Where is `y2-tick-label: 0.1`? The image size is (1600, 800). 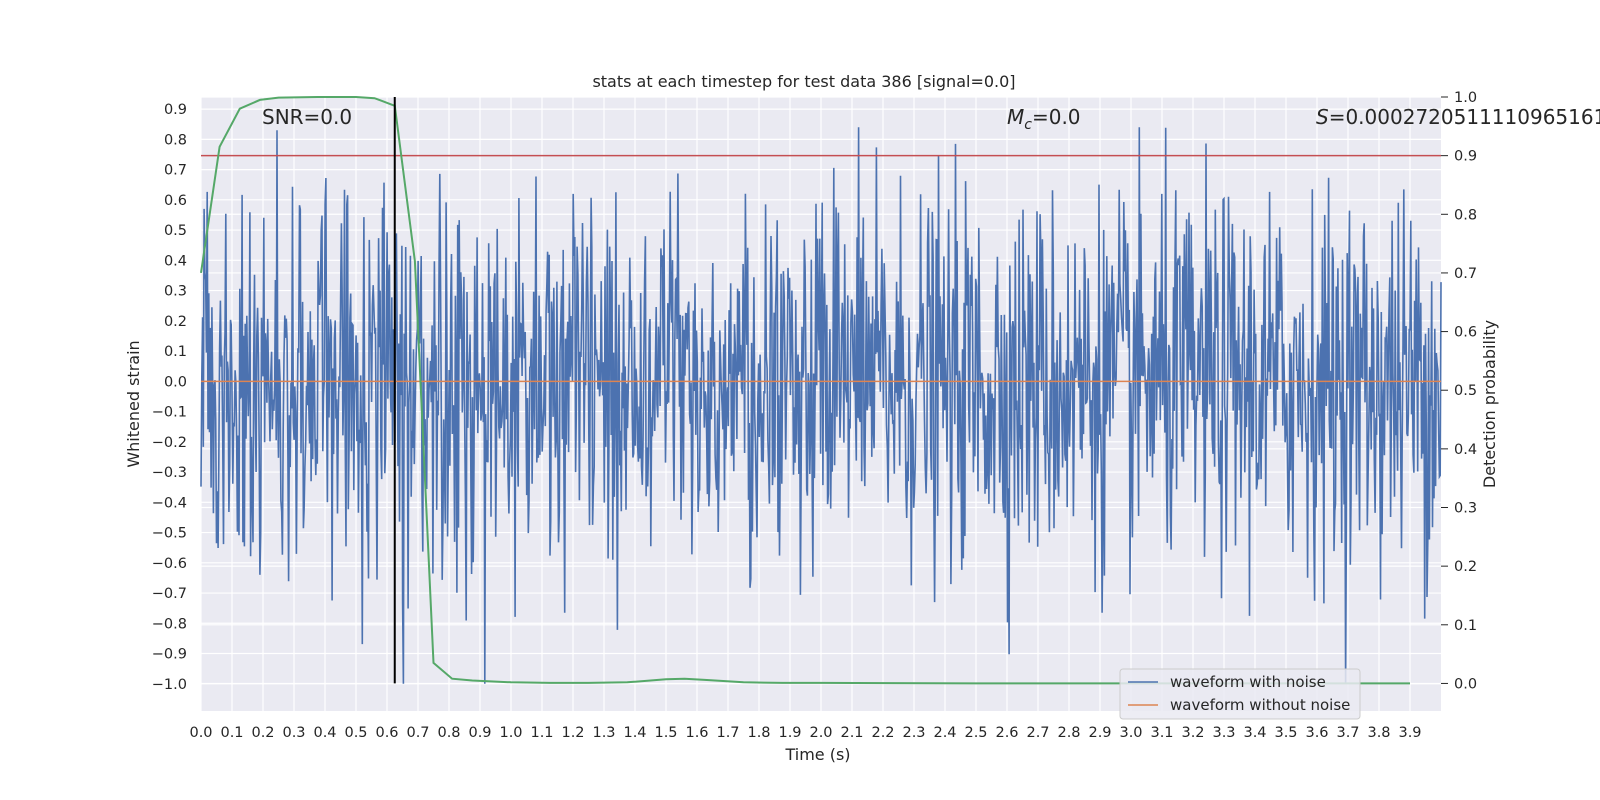
y2-tick-label: 0.1 is located at coordinates (1465, 626).